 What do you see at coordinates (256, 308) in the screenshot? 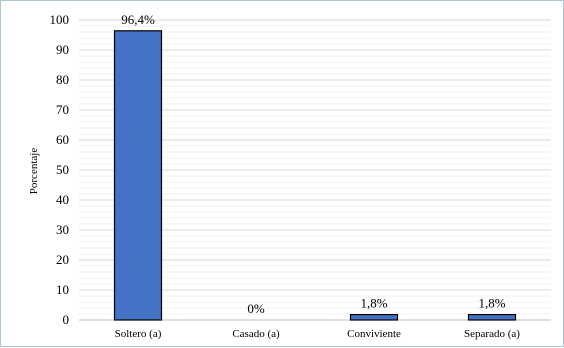
I see `data-label: 0%` at bounding box center [256, 308].